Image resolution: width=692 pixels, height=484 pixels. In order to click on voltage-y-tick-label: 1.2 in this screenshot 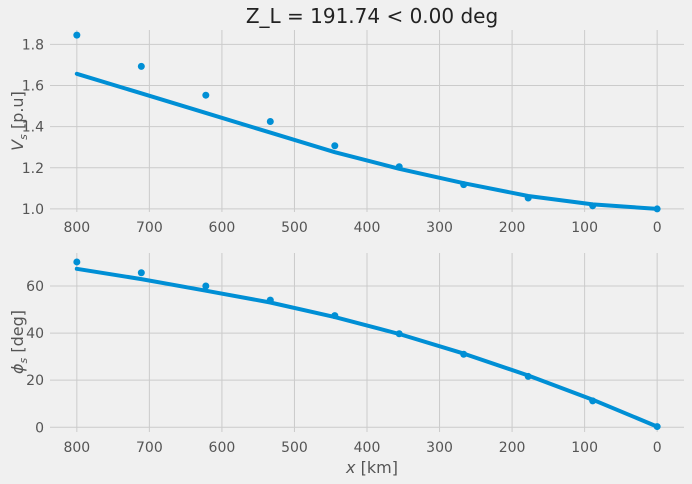, I will do `click(33, 169)`.